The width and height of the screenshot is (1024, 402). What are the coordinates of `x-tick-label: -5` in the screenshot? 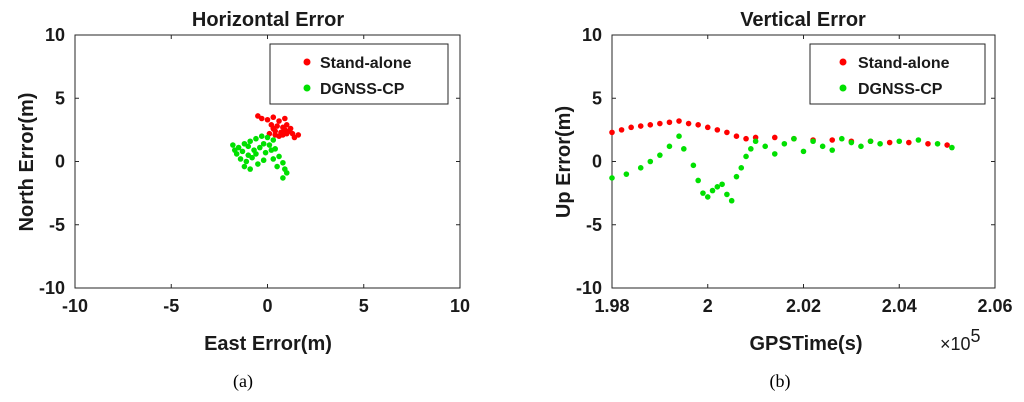 It's located at (171, 306).